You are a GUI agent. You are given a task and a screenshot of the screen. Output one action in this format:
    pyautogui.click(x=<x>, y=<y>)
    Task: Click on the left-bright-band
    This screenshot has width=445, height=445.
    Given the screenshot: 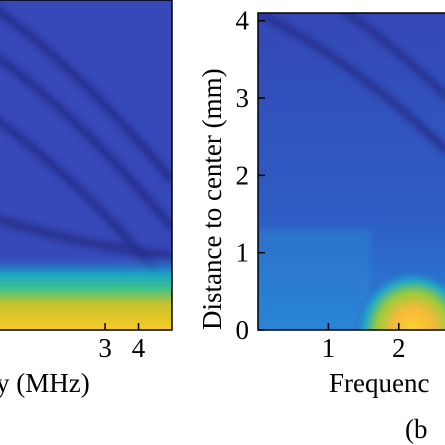 What is the action you would take?
    pyautogui.click(x=86, y=292)
    